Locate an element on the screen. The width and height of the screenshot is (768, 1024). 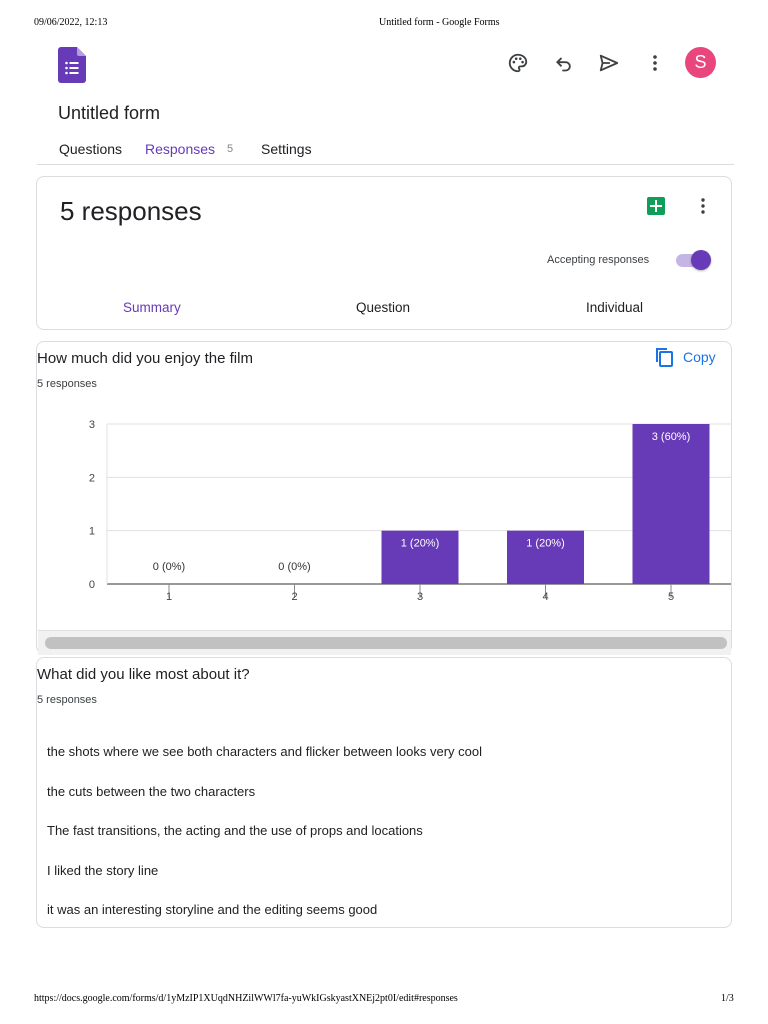
tab-settings: Settings is located at coordinates (286, 149).